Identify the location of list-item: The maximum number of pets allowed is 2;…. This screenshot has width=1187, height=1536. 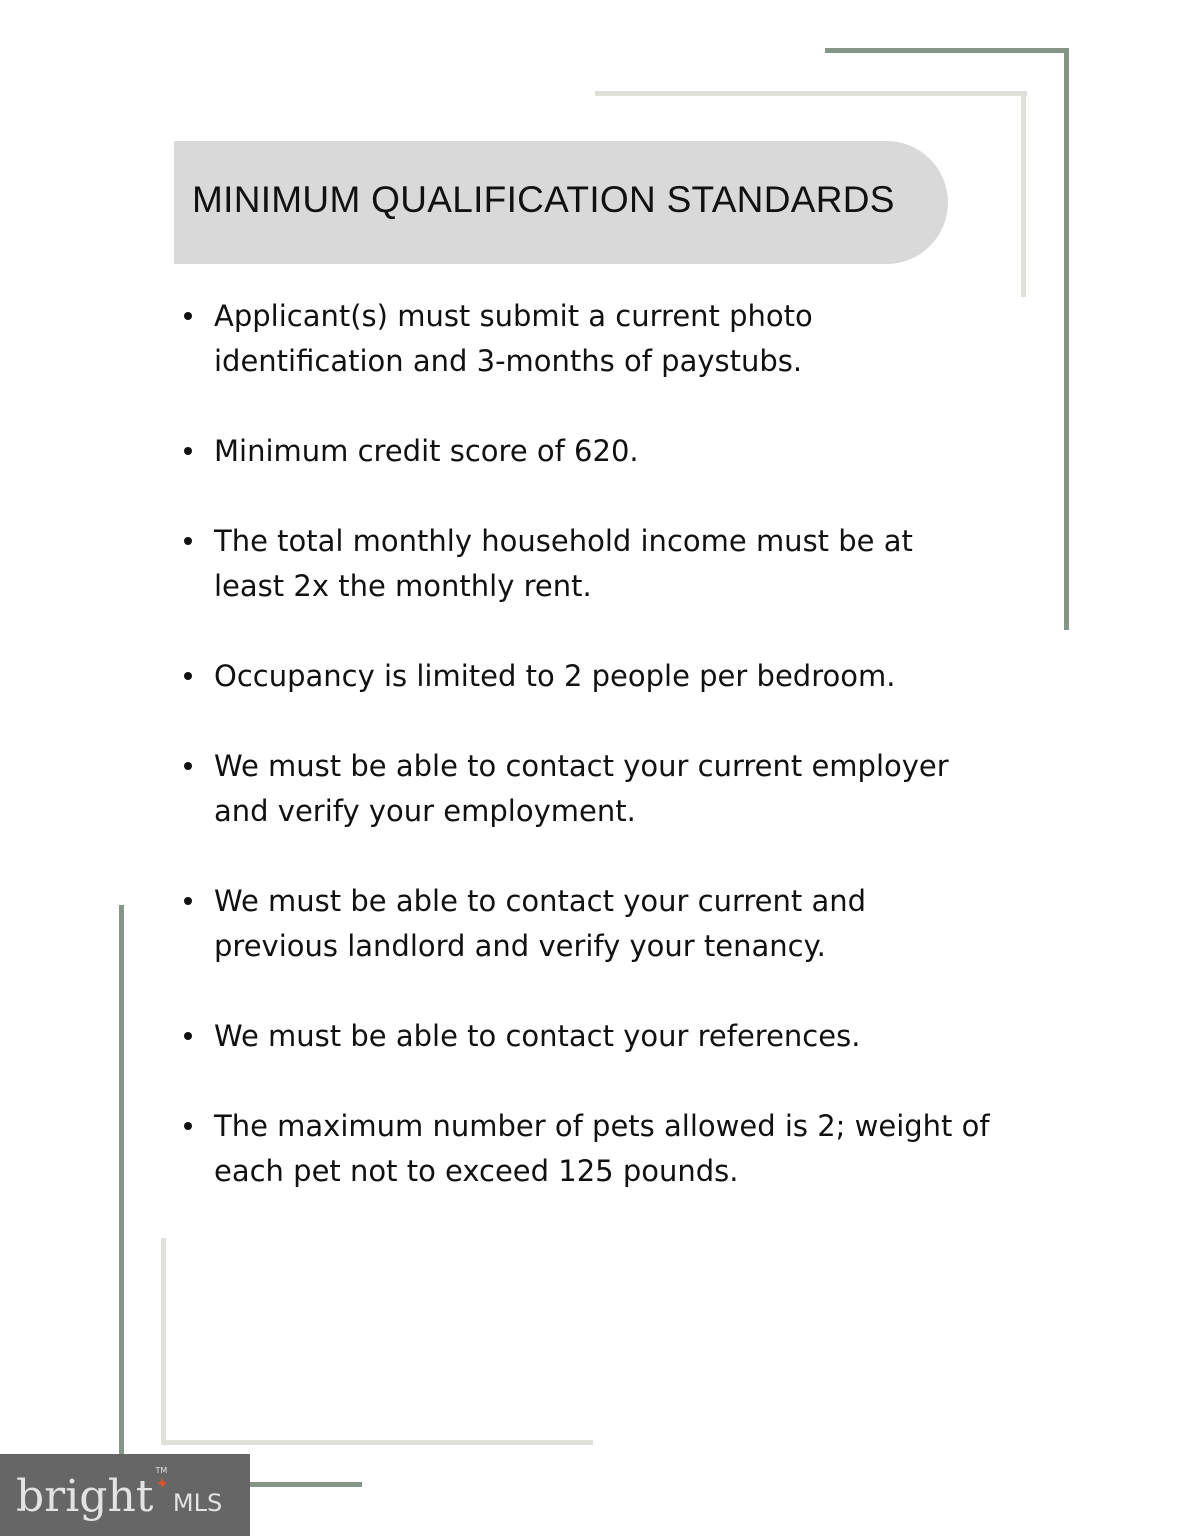
(594, 1149).